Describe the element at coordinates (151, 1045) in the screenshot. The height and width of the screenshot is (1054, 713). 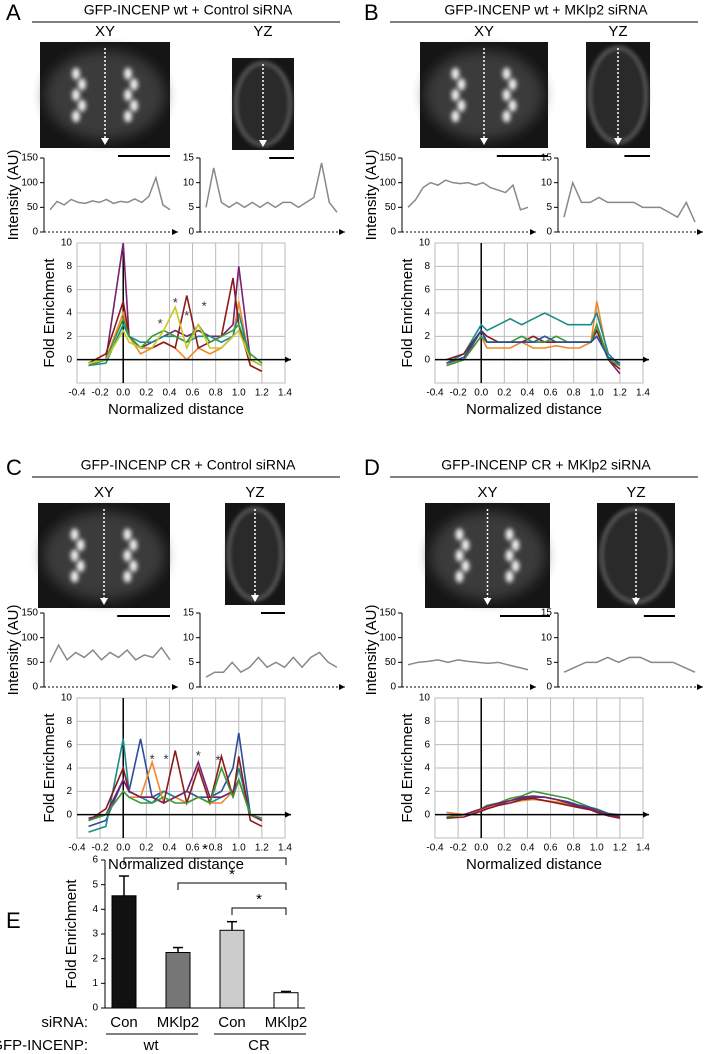
I see `group-label: wt` at that location.